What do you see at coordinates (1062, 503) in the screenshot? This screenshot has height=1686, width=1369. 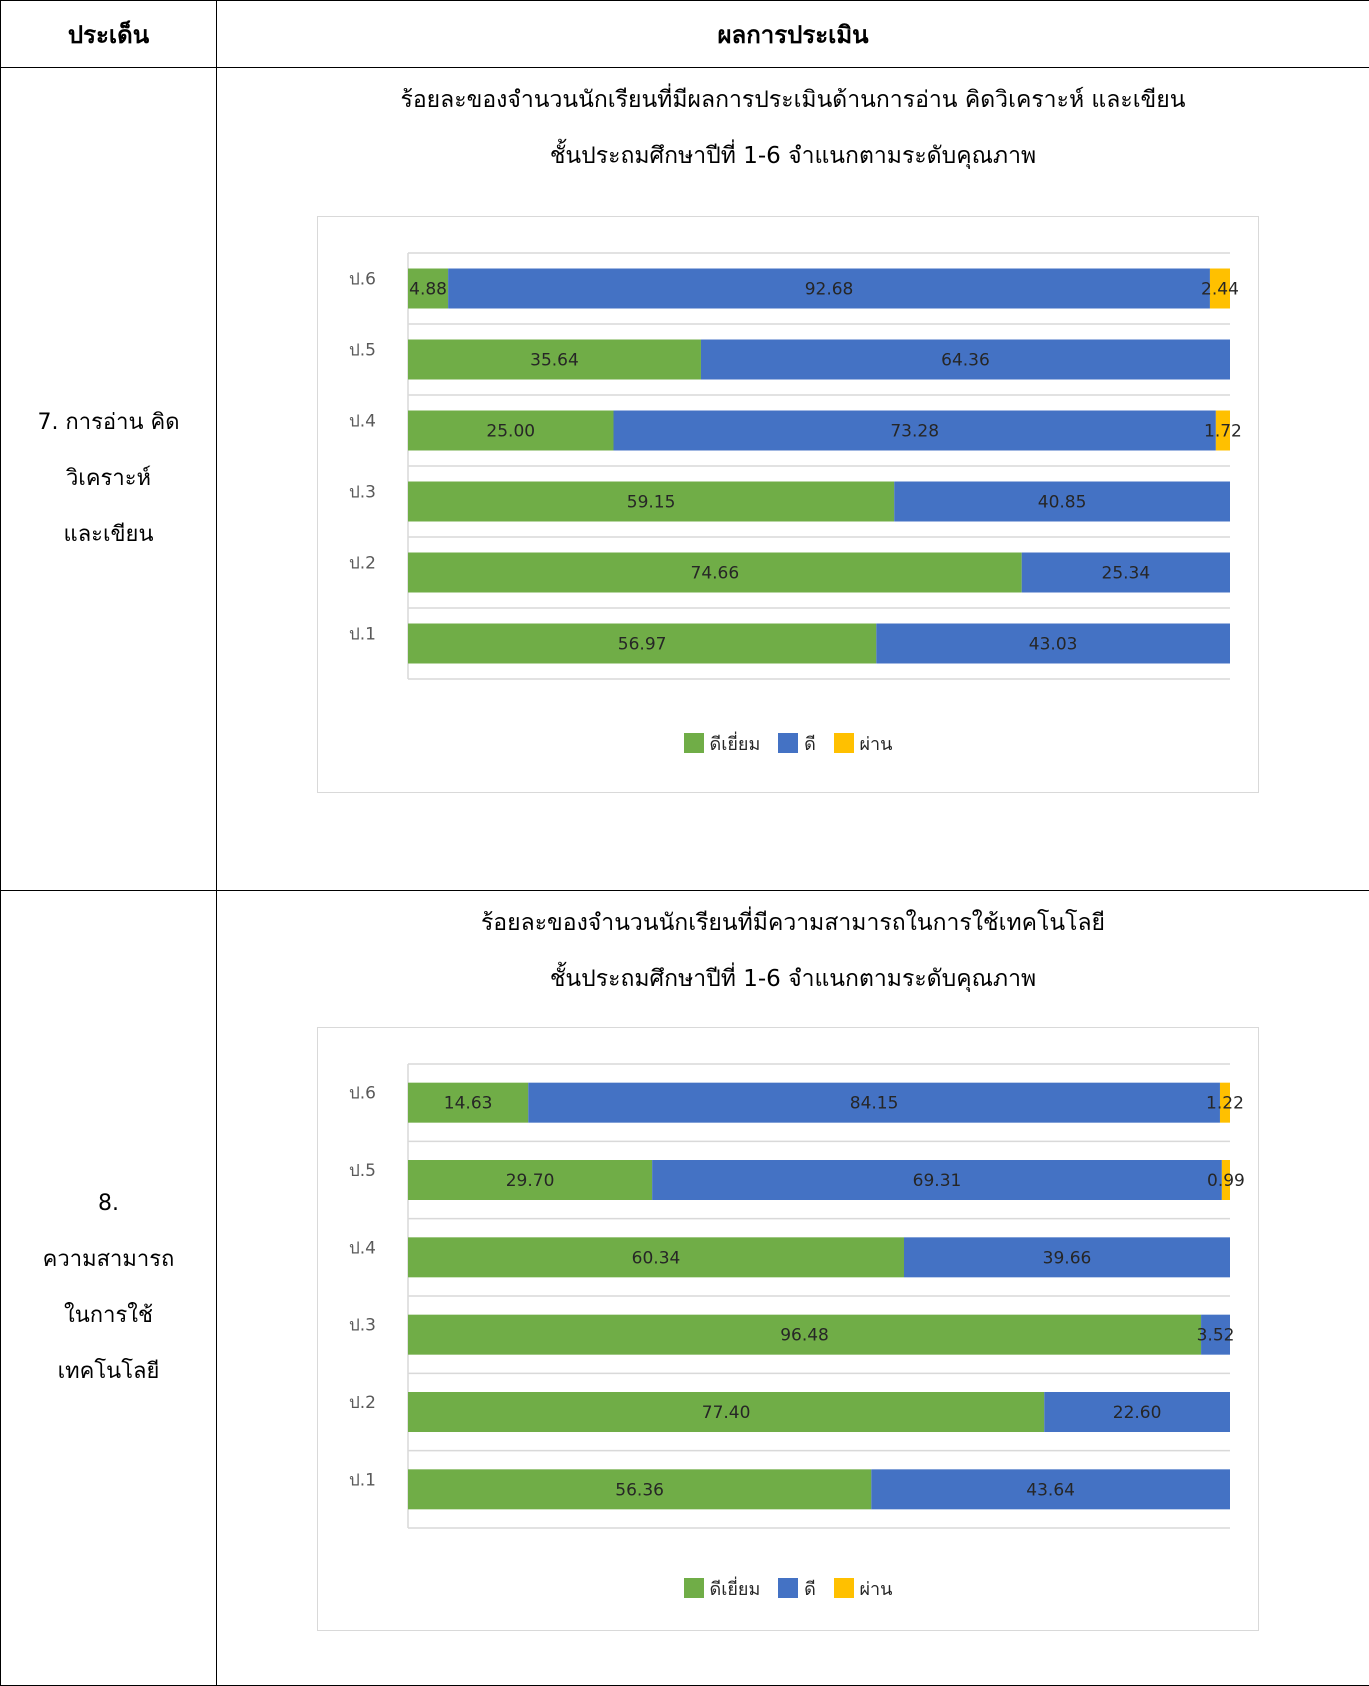 I see `data-label: 40.85` at bounding box center [1062, 503].